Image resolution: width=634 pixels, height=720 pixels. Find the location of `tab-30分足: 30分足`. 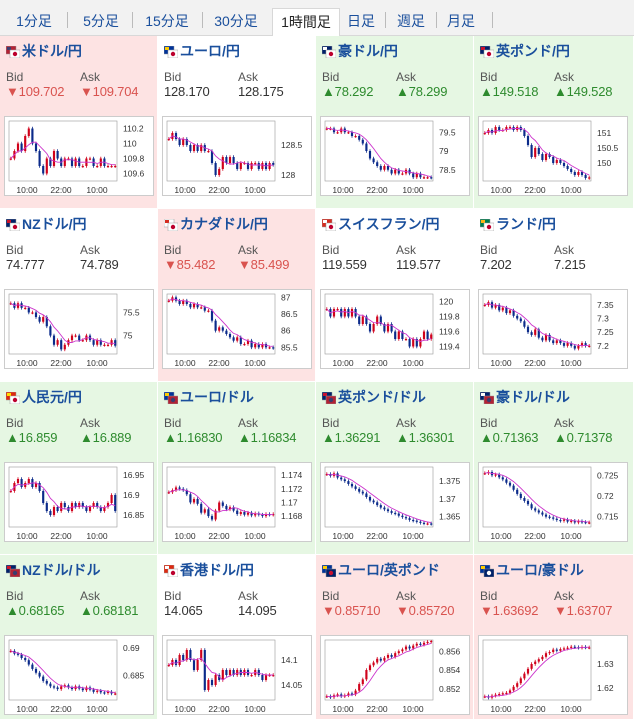

tab-30分足: 30分足 is located at coordinates (236, 21).